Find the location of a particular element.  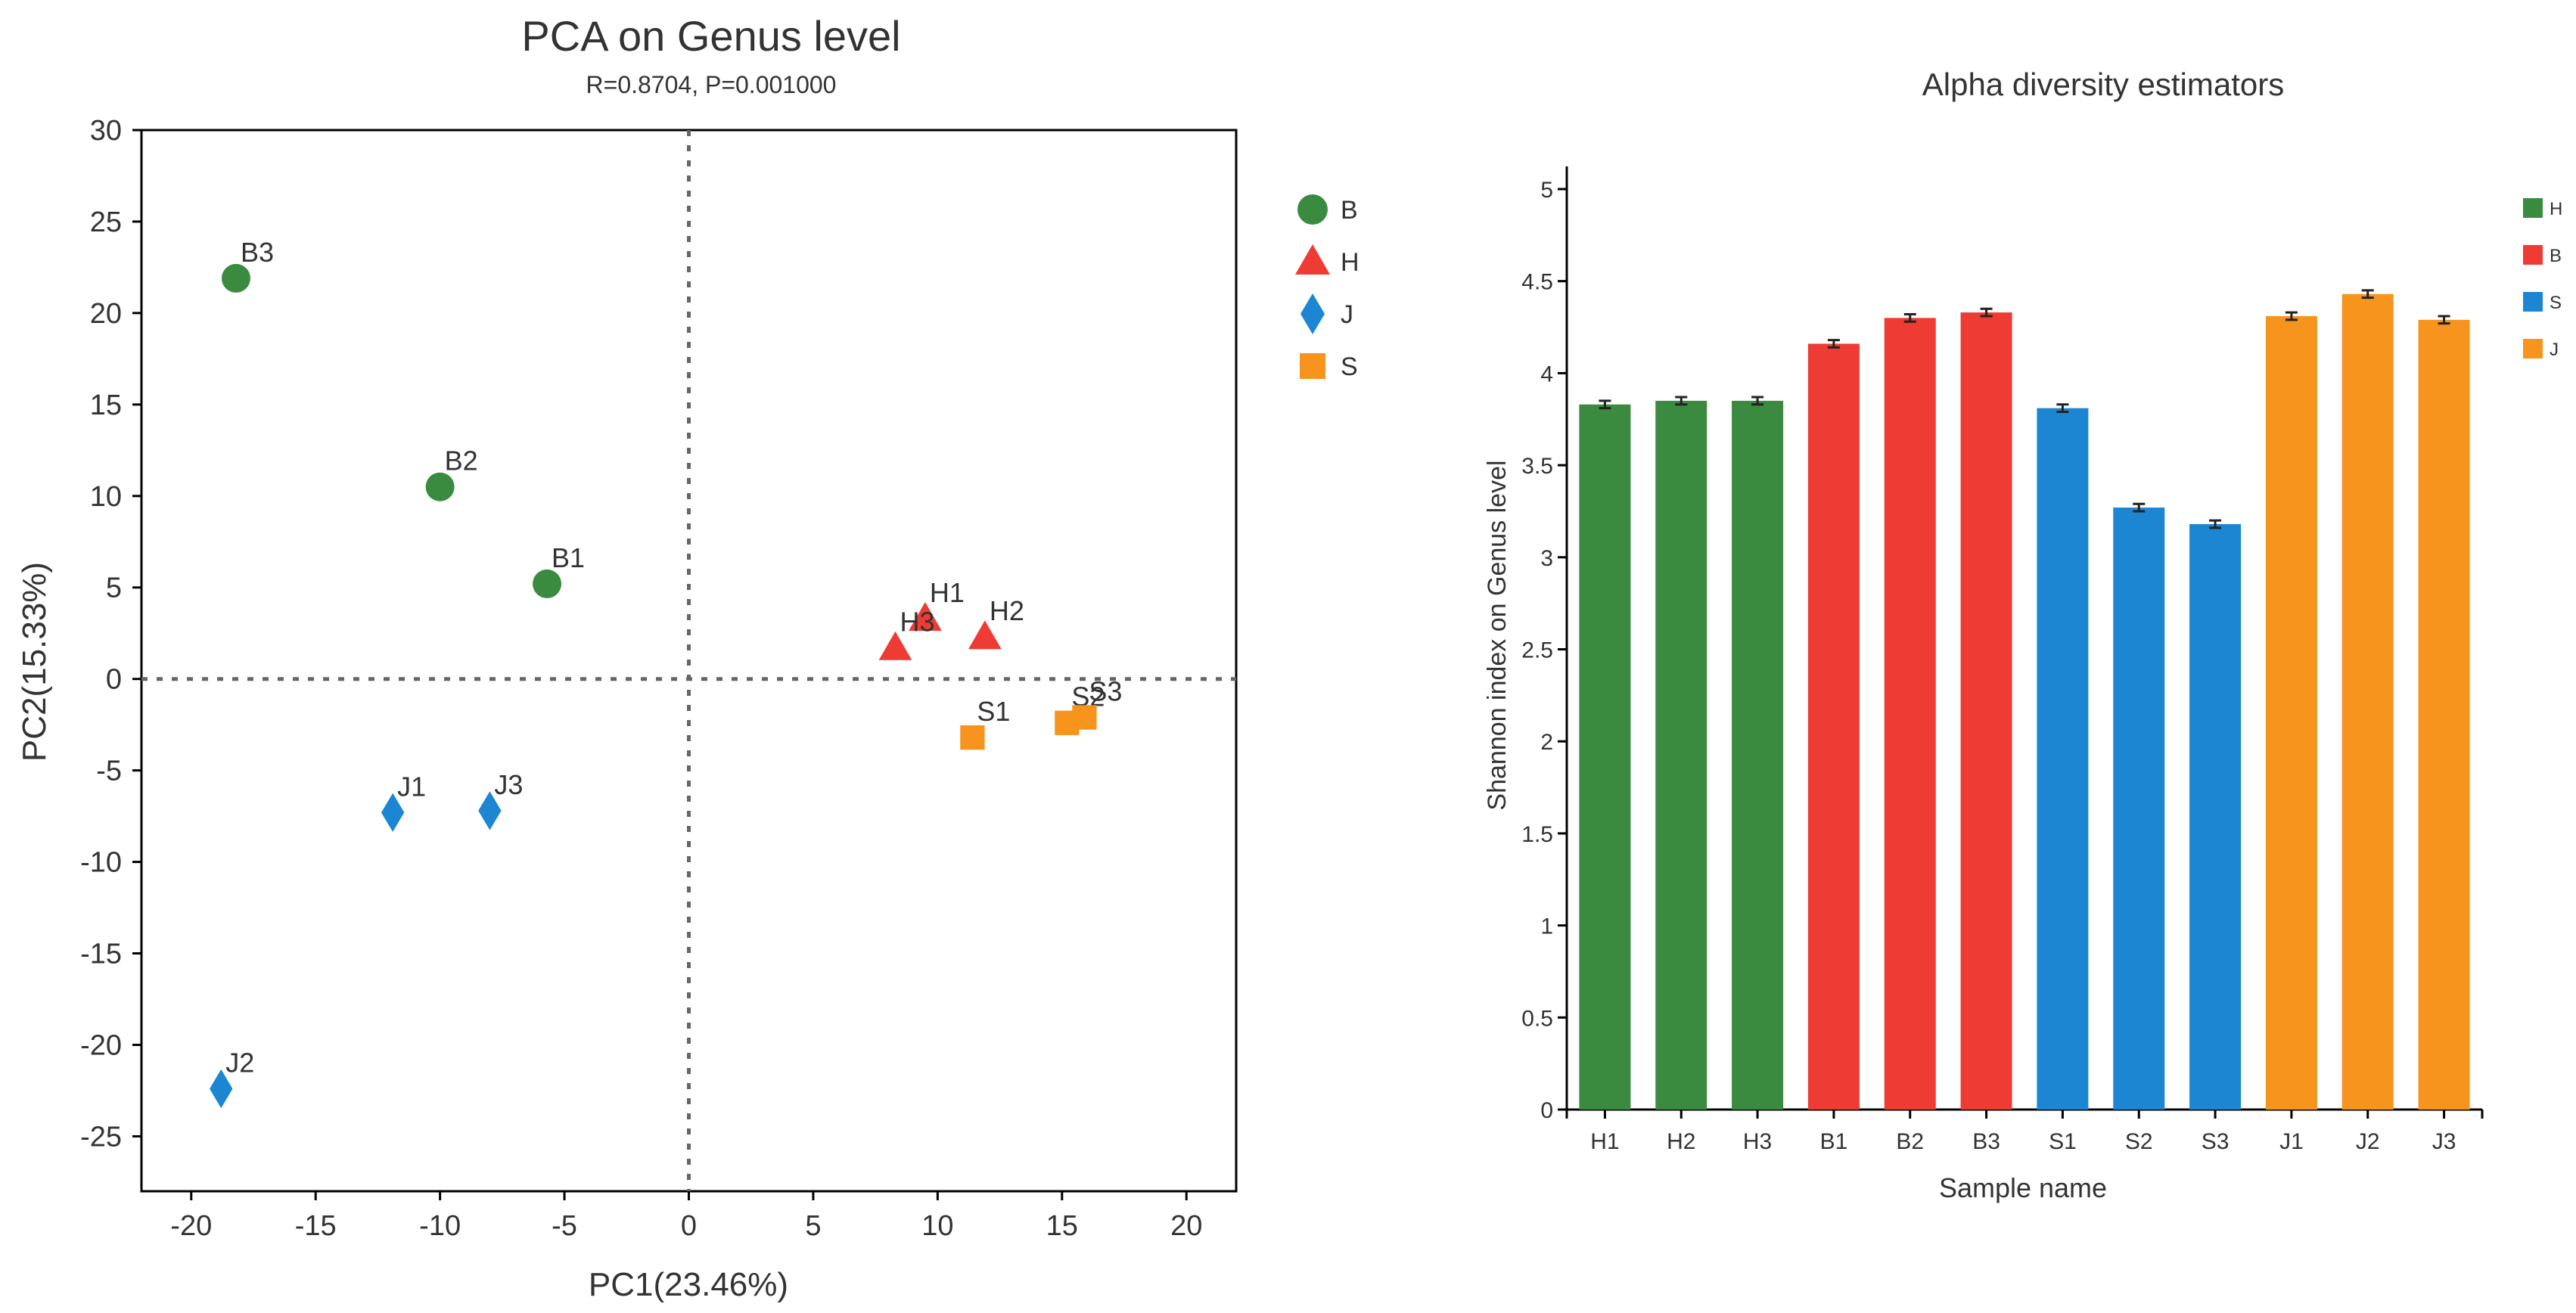

alpha-x-tick-label-h3: H3 is located at coordinates (1757, 1142).